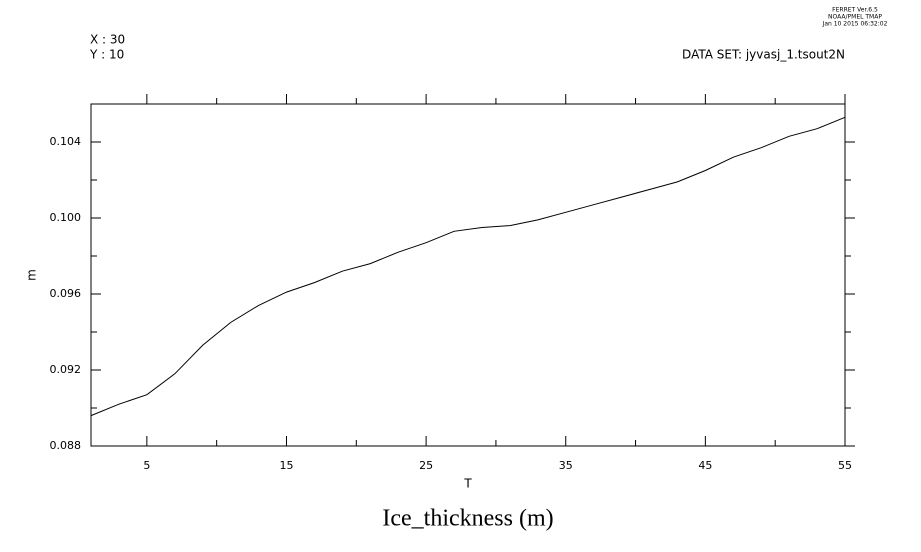  Describe the element at coordinates (66, 293) in the screenshot. I see `y-tick-label: 0.096` at that location.